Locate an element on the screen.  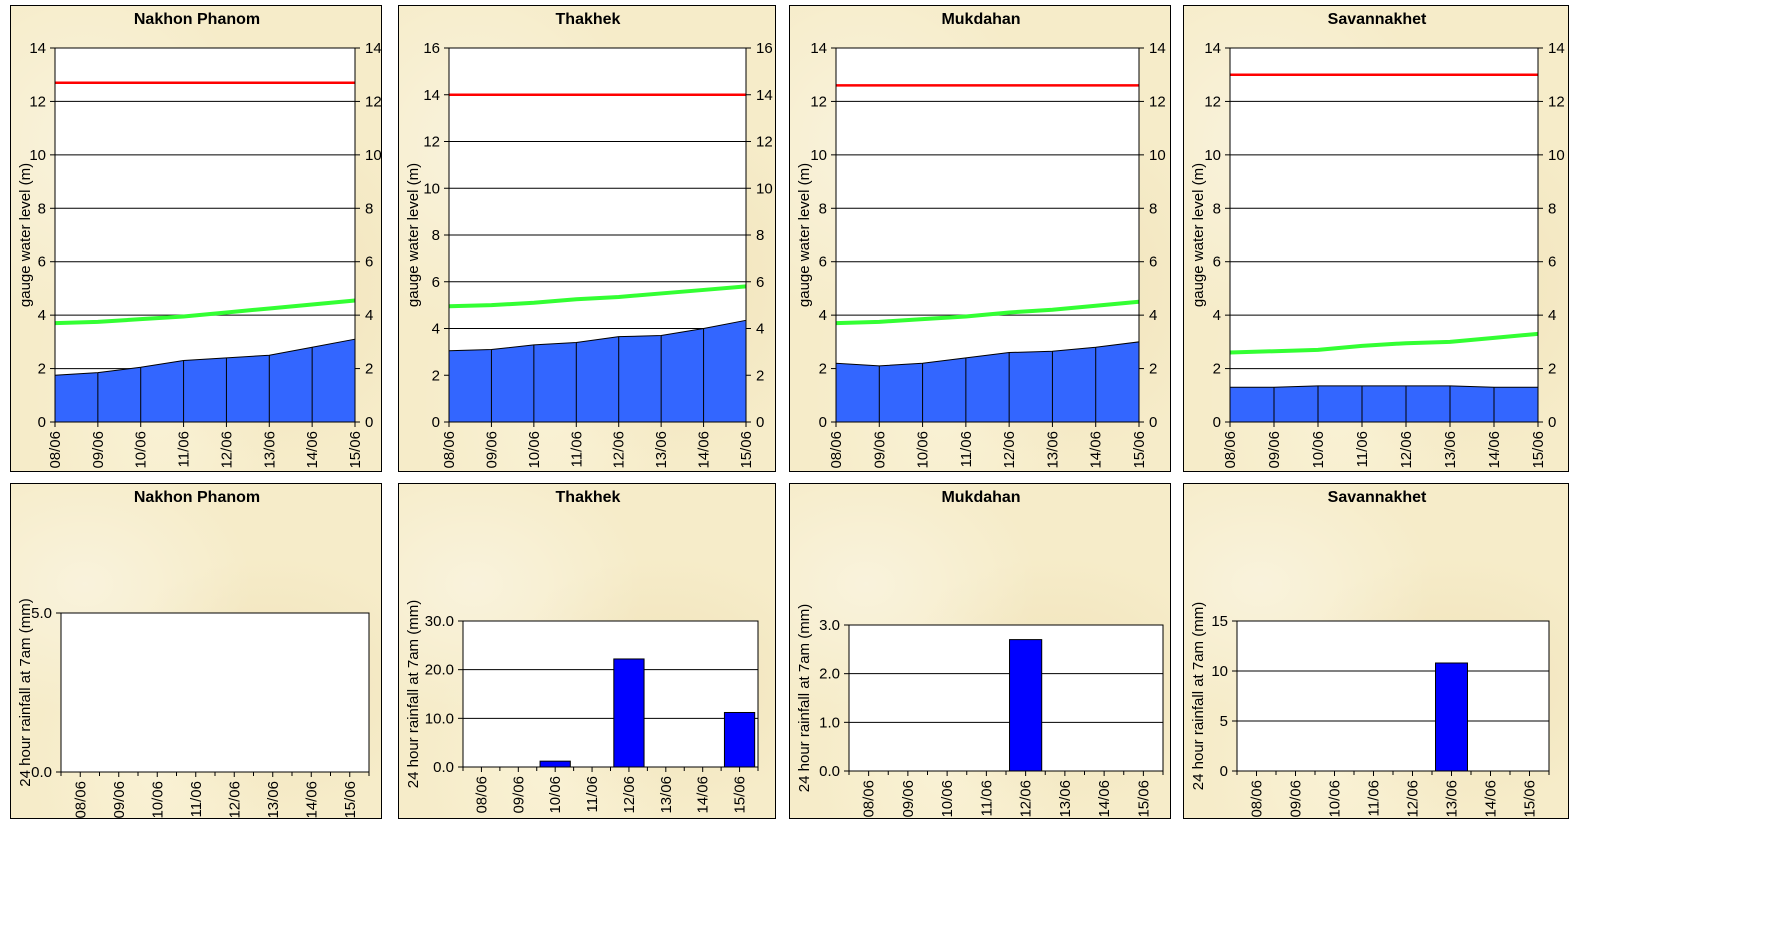
y-tick-label: 10.0 is located at coordinates (439, 718).